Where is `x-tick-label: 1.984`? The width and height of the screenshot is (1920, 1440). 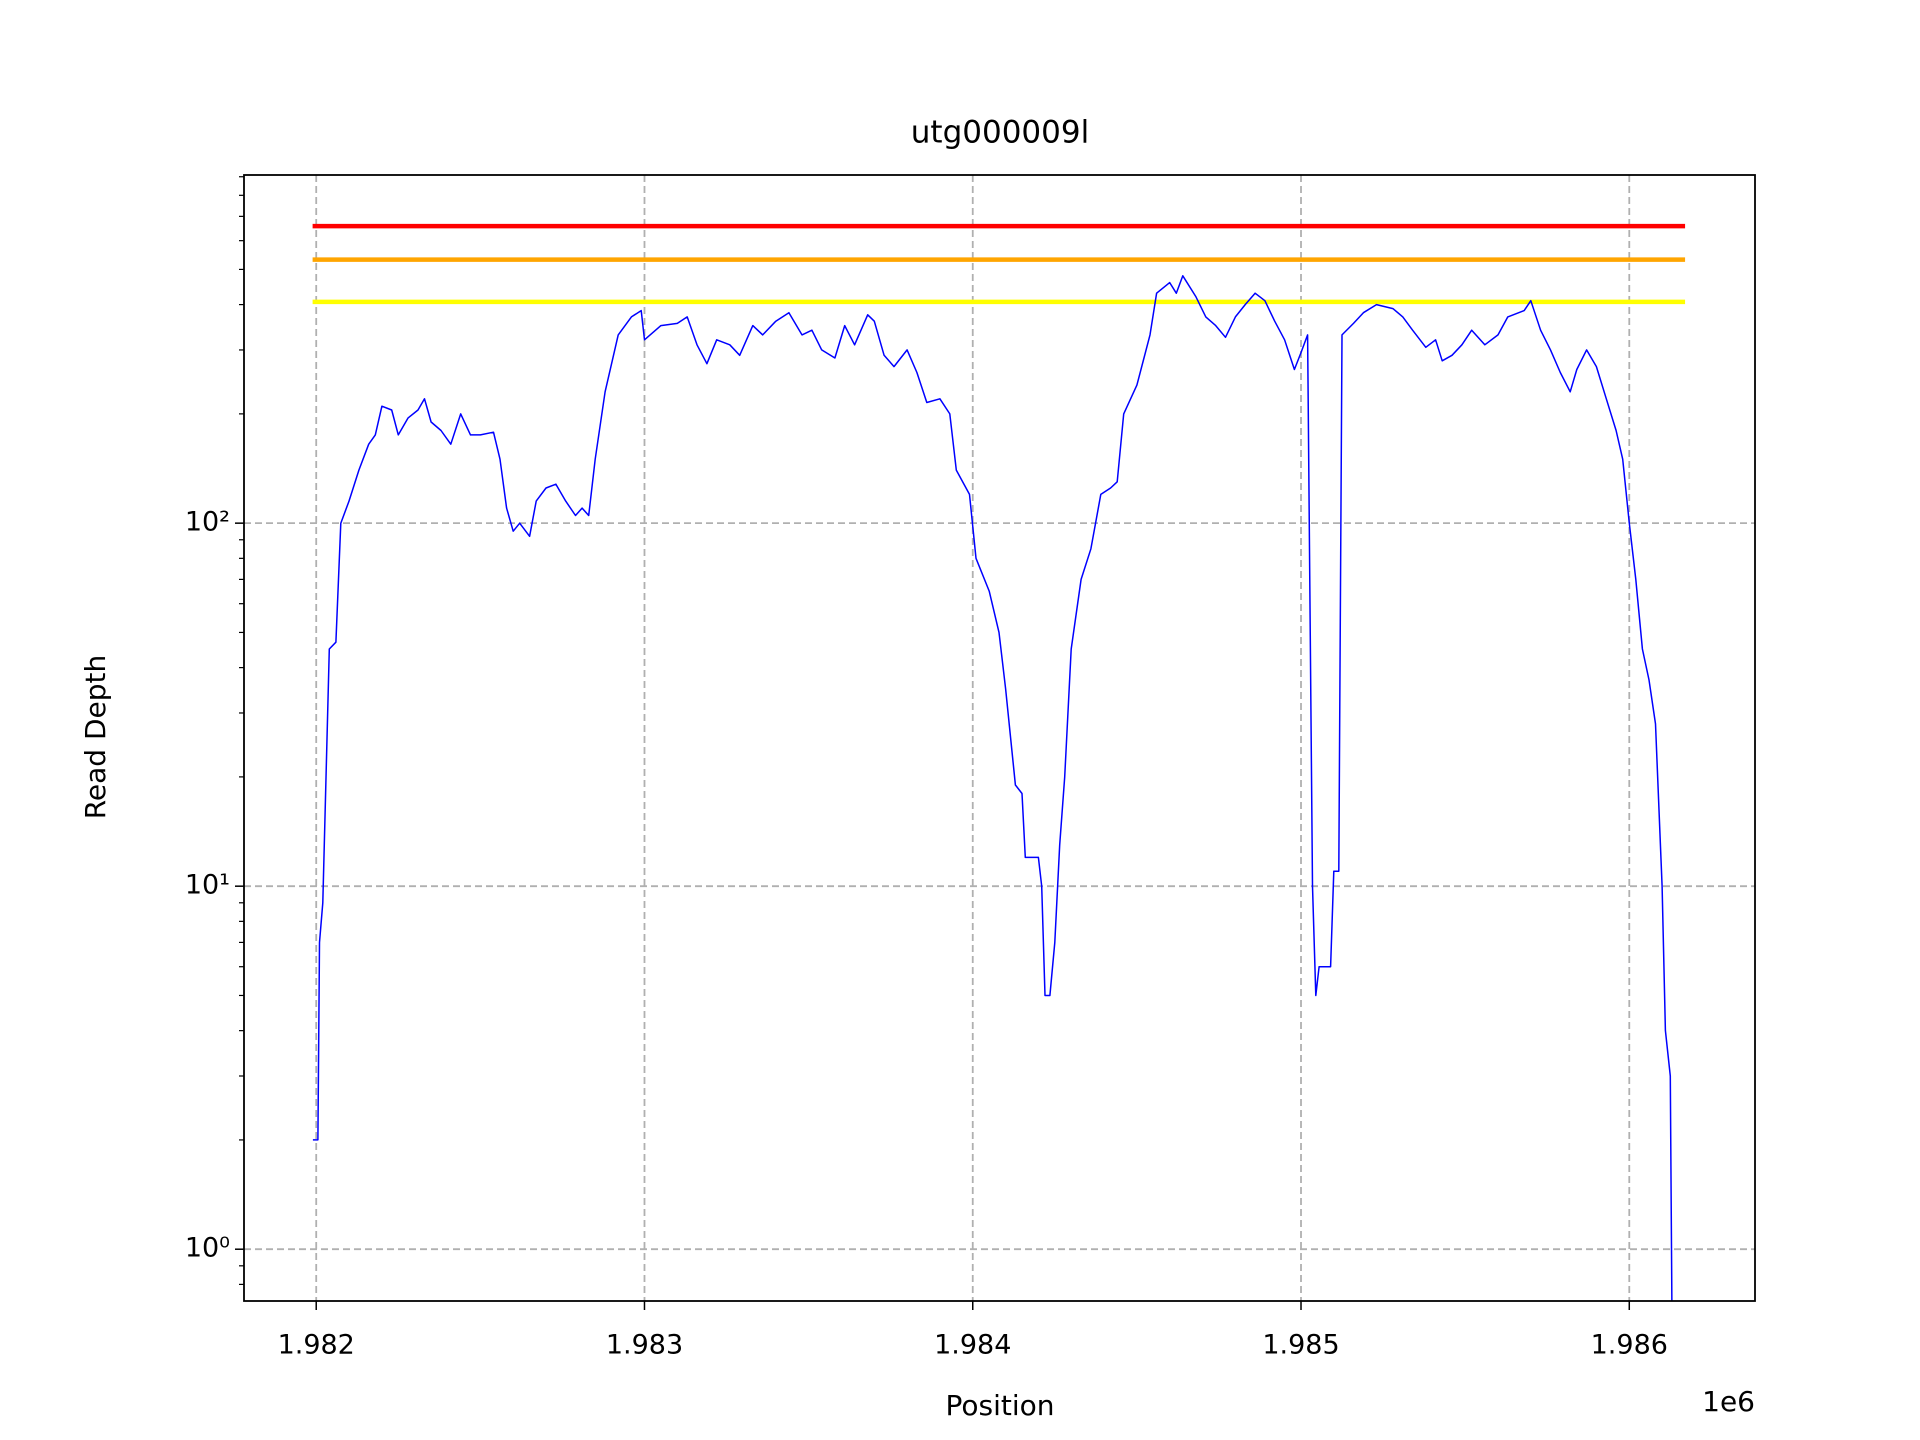
x-tick-label: 1.984 is located at coordinates (972, 1345).